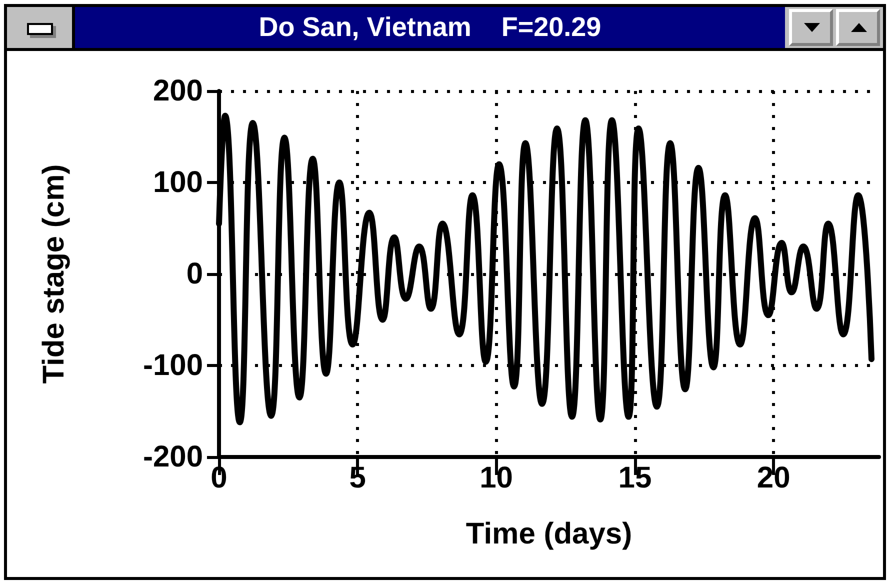  What do you see at coordinates (635, 478) in the screenshot?
I see `x-tick-label: 15` at bounding box center [635, 478].